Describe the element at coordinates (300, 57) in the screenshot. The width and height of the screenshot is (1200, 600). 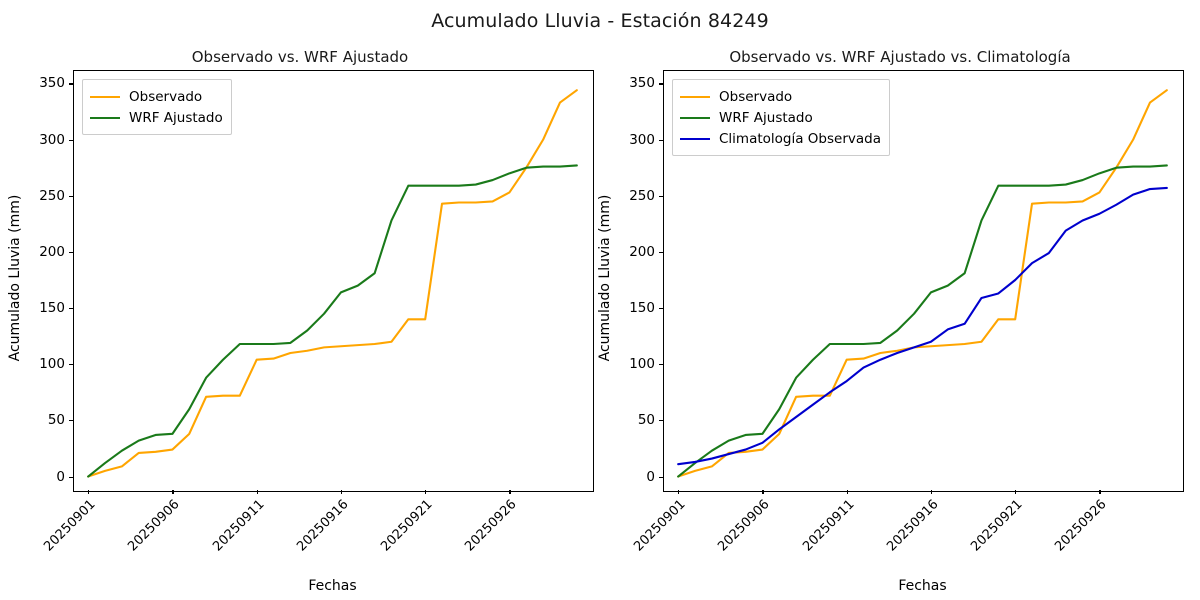
I see `subplot-left-title: Observado vs. WRF Ajustado` at that location.